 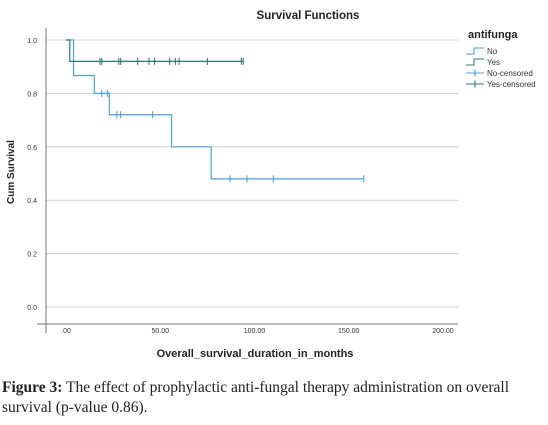 What do you see at coordinates (11, 172) in the screenshot?
I see `y-axis-label: Cum Survival` at bounding box center [11, 172].